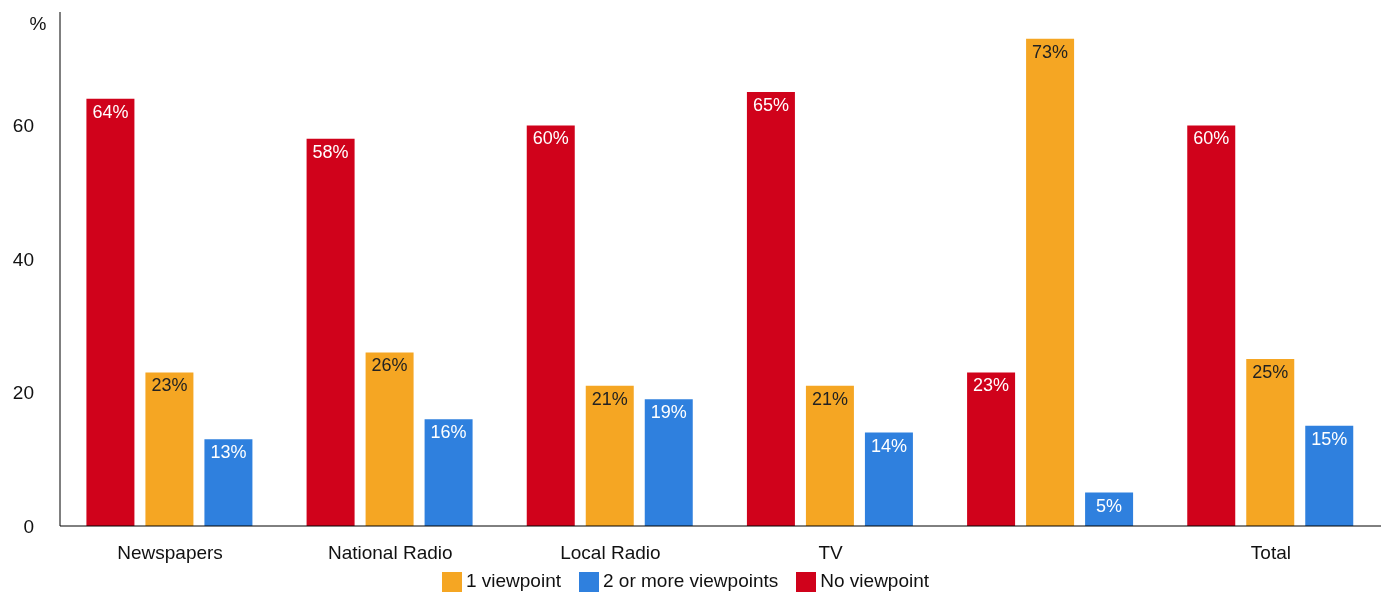 The width and height of the screenshot is (1399, 600). What do you see at coordinates (1109, 505) in the screenshot?
I see `data-label: 5%` at bounding box center [1109, 505].